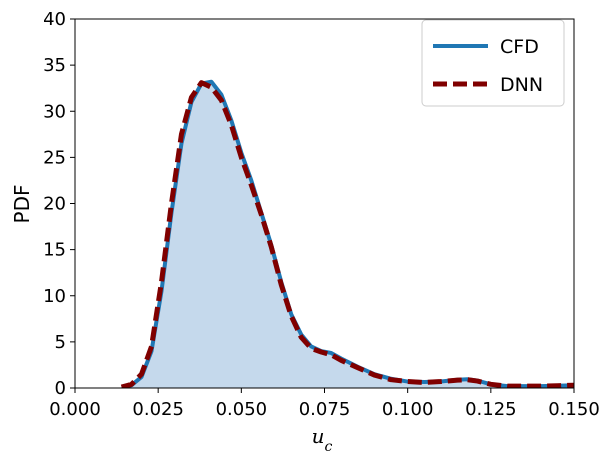 This screenshot has height=459, width=614. What do you see at coordinates (54, 19) in the screenshot?
I see `y-tick-label: 40` at bounding box center [54, 19].